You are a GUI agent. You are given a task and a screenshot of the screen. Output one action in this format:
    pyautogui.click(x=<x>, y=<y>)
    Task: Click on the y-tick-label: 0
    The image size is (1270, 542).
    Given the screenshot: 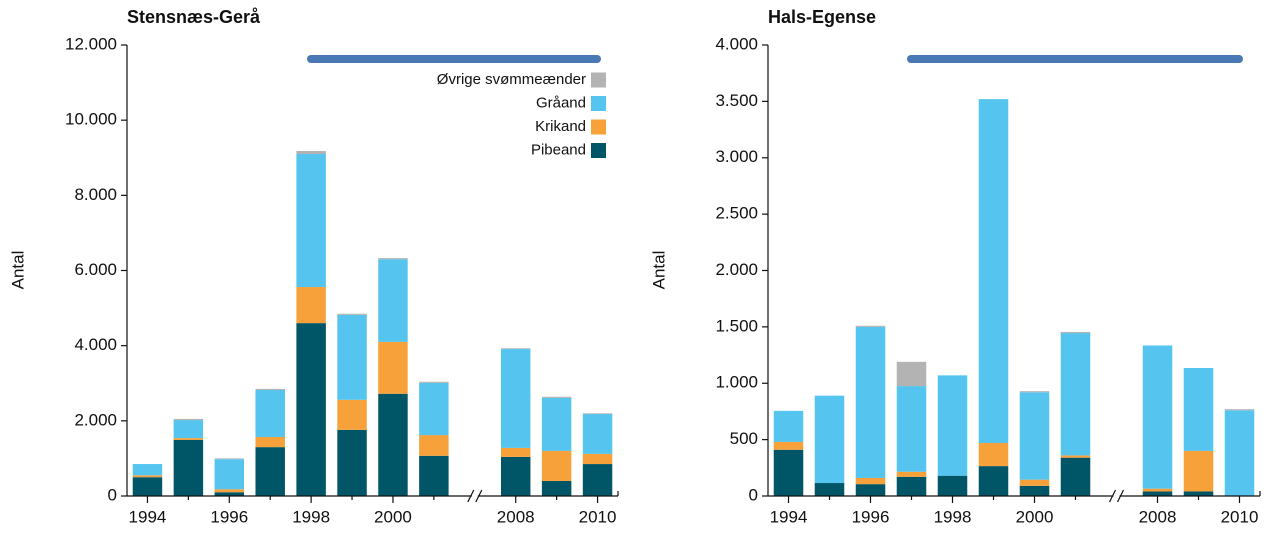 What is the action you would take?
    pyautogui.click(x=753, y=494)
    